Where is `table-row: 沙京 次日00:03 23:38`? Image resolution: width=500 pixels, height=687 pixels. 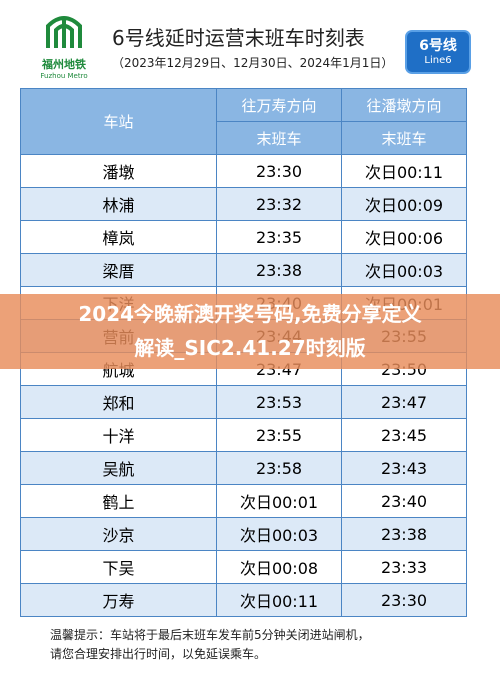
table-row: 沙京 次日00:03 23:38 is located at coordinates (243, 534).